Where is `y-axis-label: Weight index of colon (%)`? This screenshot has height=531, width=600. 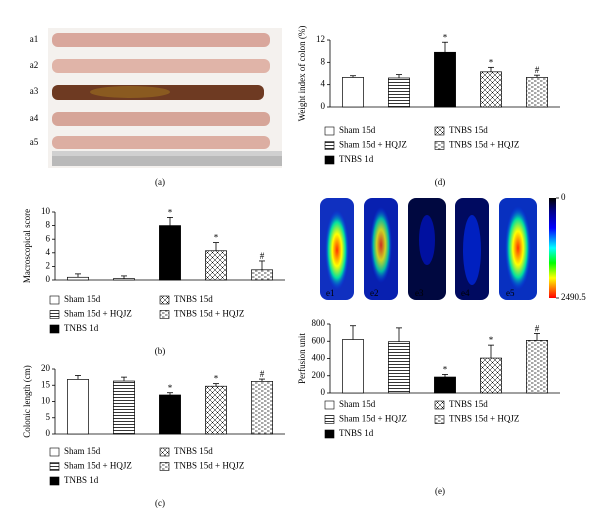
y-axis-label: Weight index of colon (%) is located at coordinates (302, 74).